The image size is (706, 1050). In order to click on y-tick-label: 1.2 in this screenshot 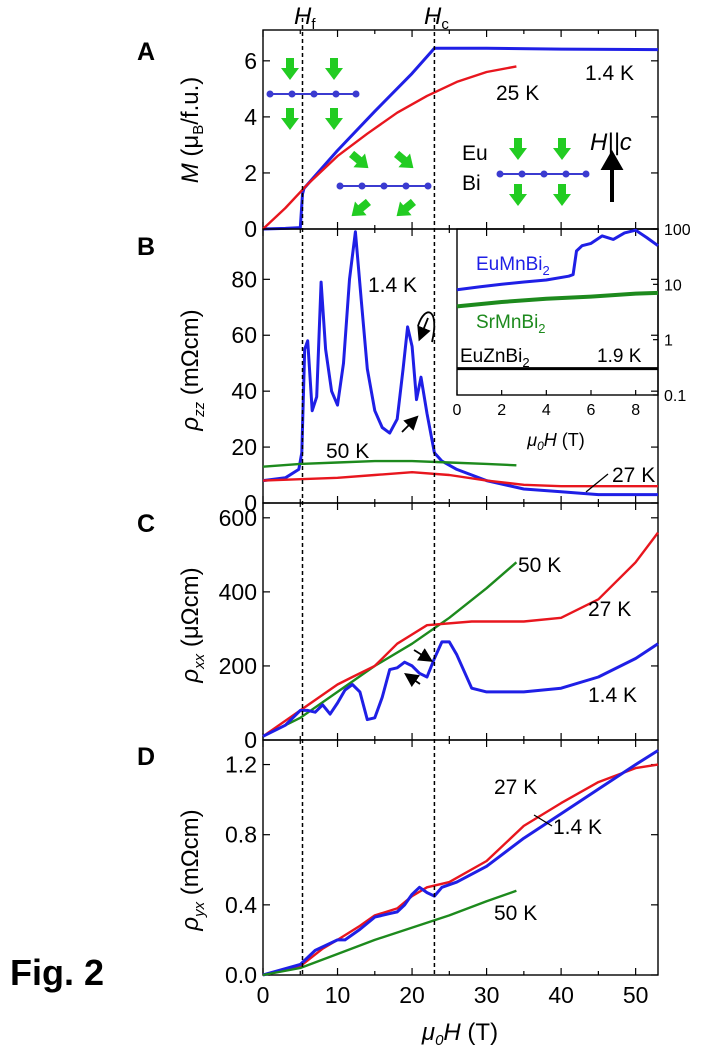, I will do `click(241, 765)`.